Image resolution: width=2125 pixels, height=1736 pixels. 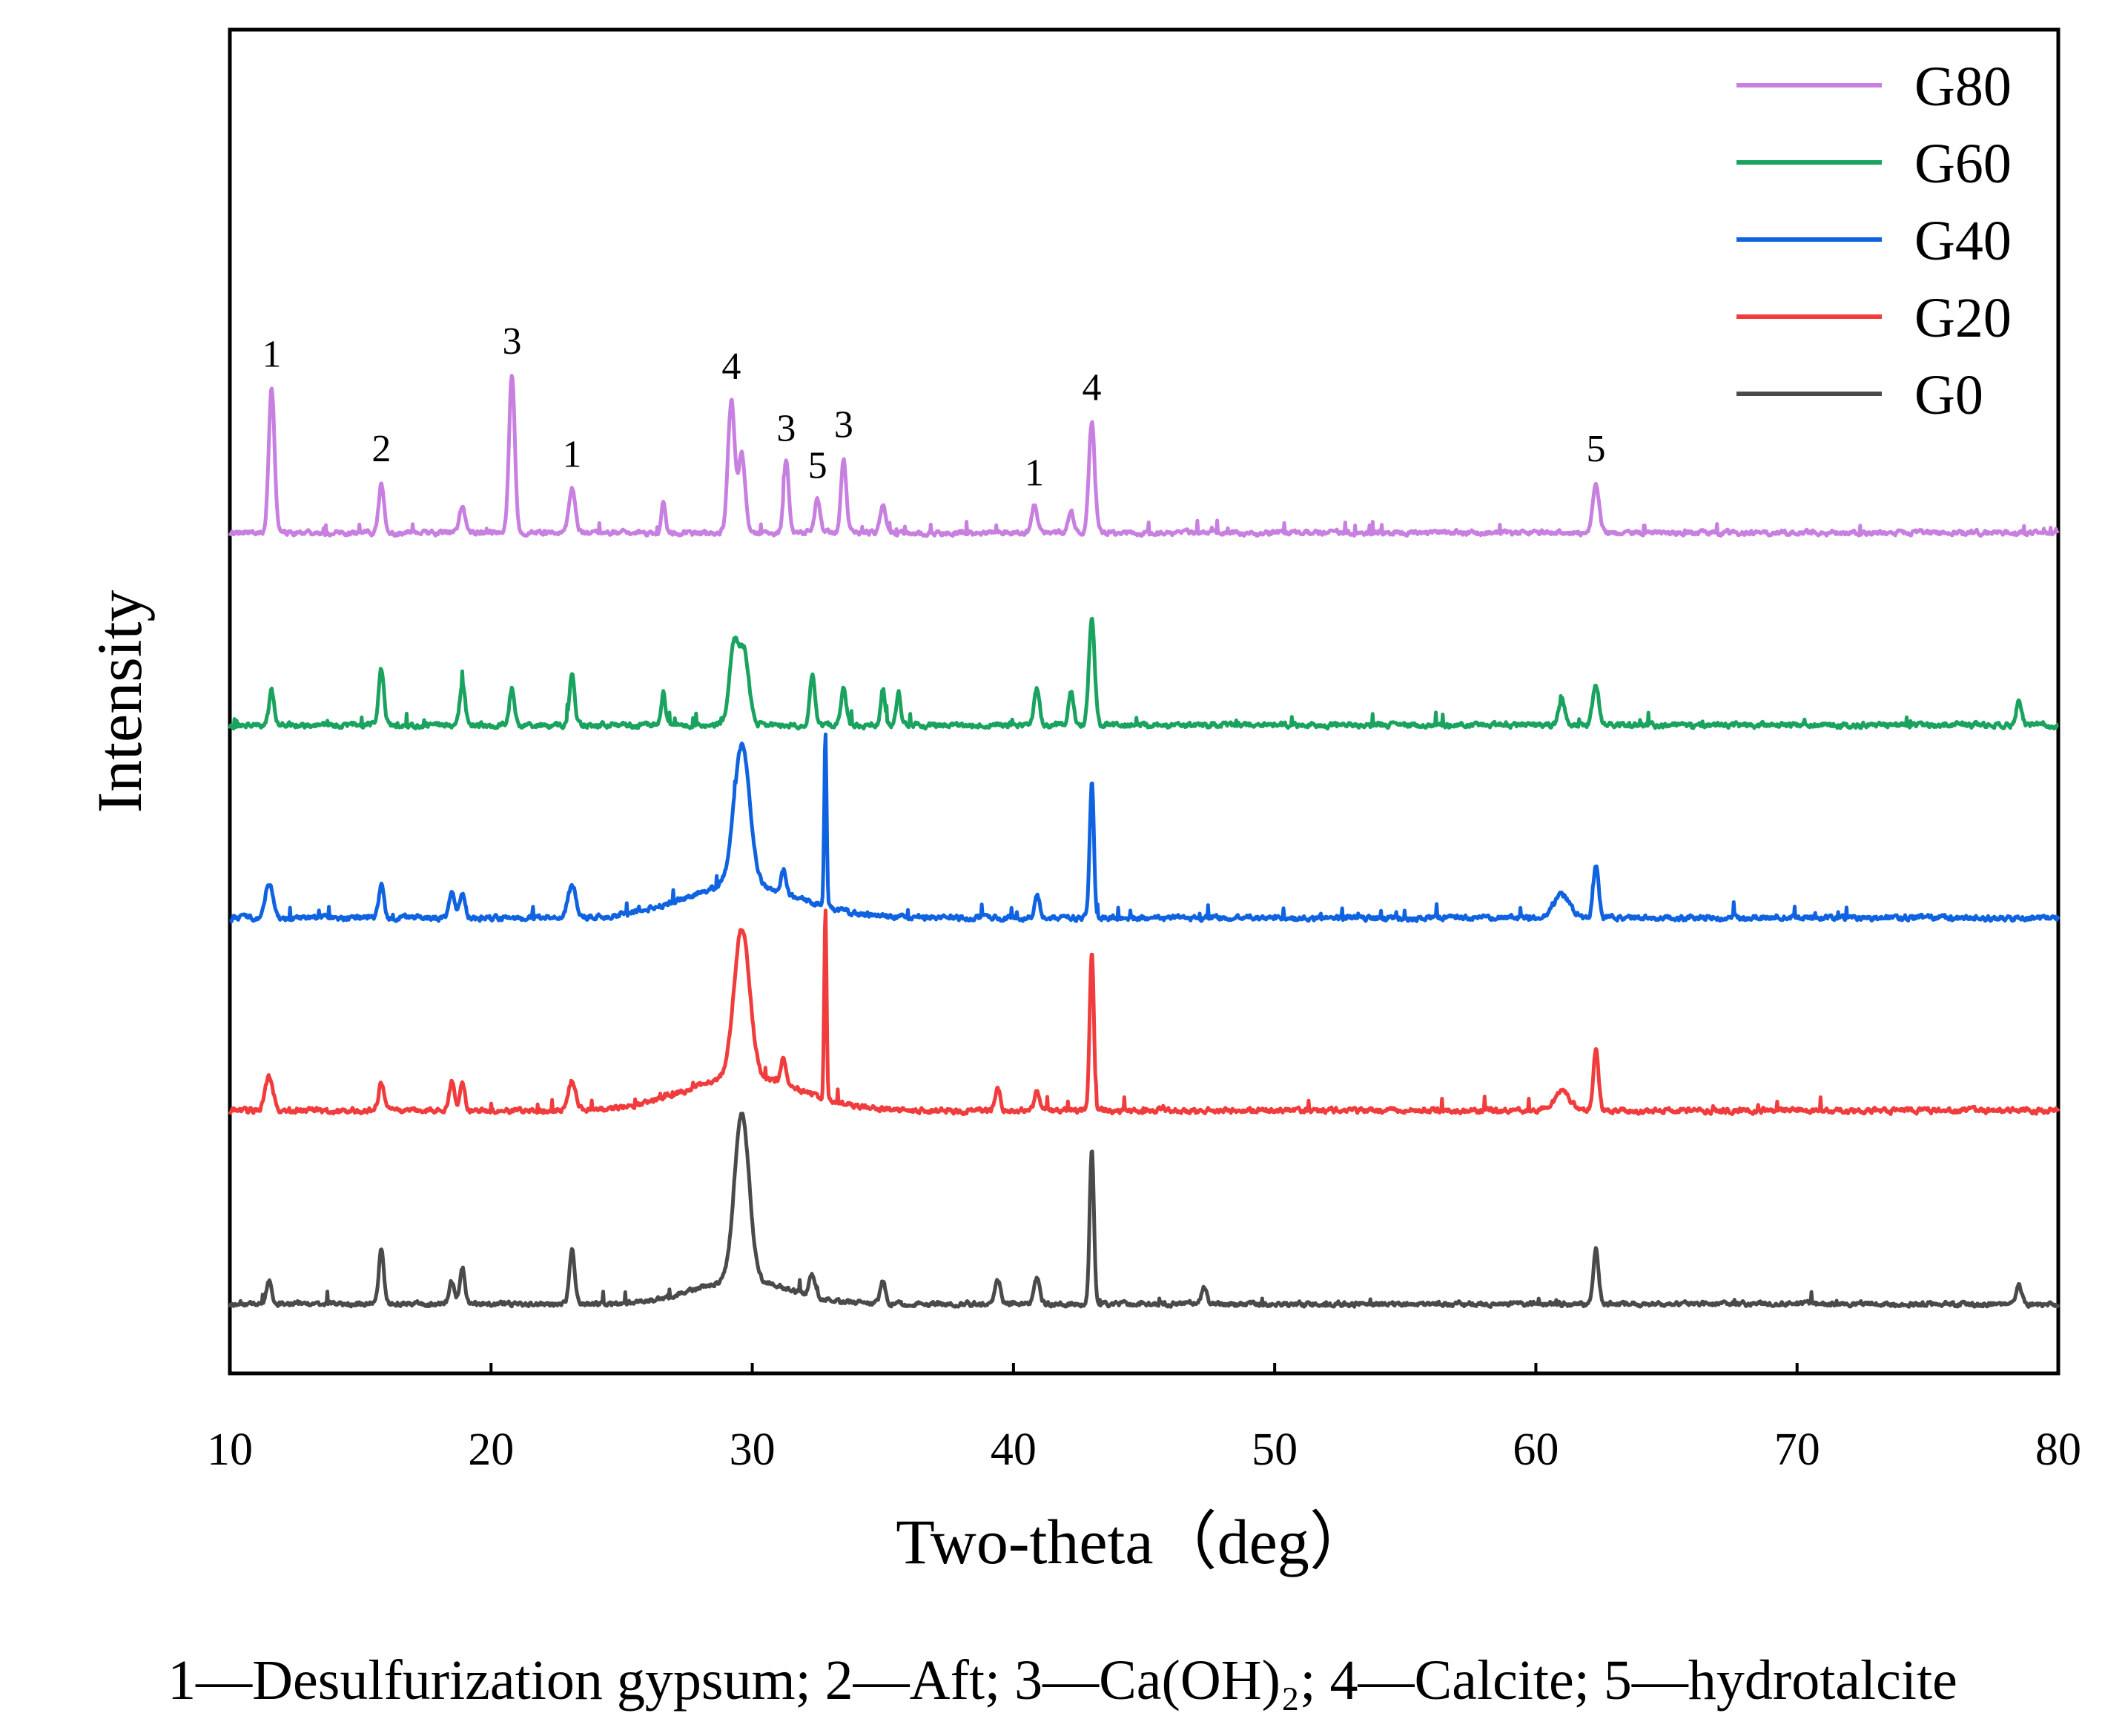 I want to click on x-tick-label: 50, so click(x=1275, y=1450).